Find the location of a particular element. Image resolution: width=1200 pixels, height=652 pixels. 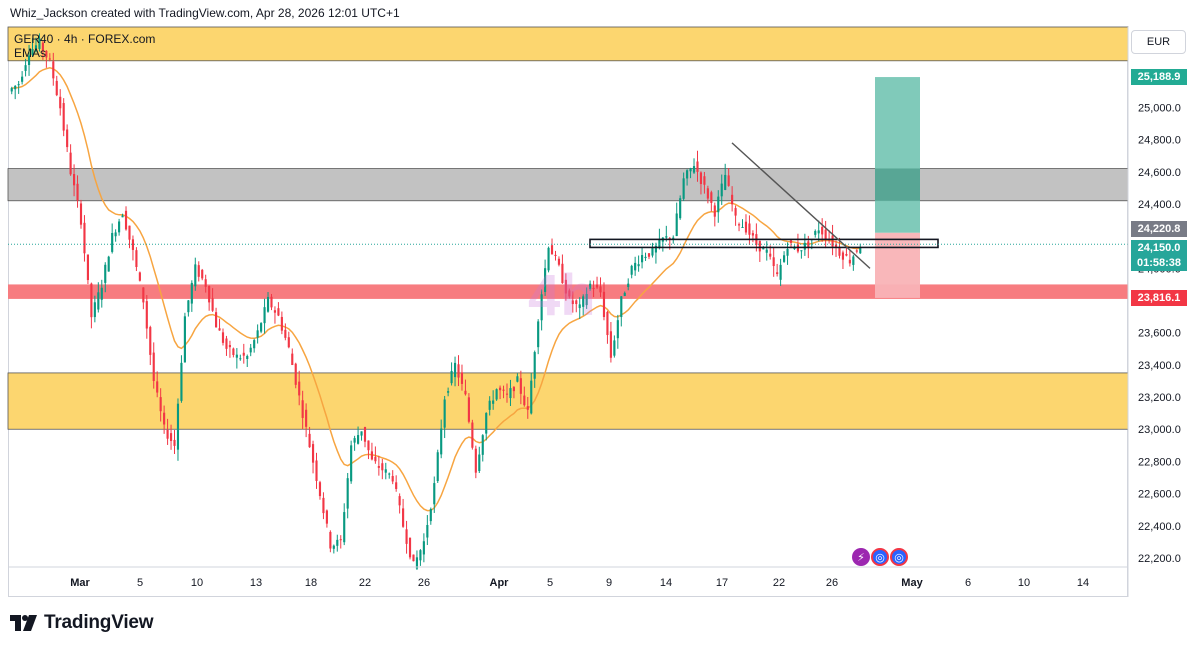

position-target-box is located at coordinates (897, 155).